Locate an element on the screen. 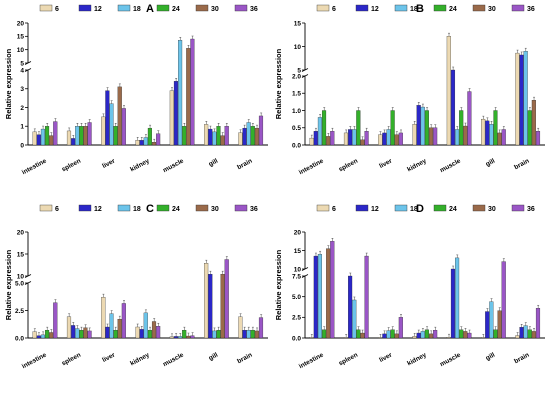 The height and width of the screenshot is (401, 550). y-tick-label: 1.0 is located at coordinates (296, 111).